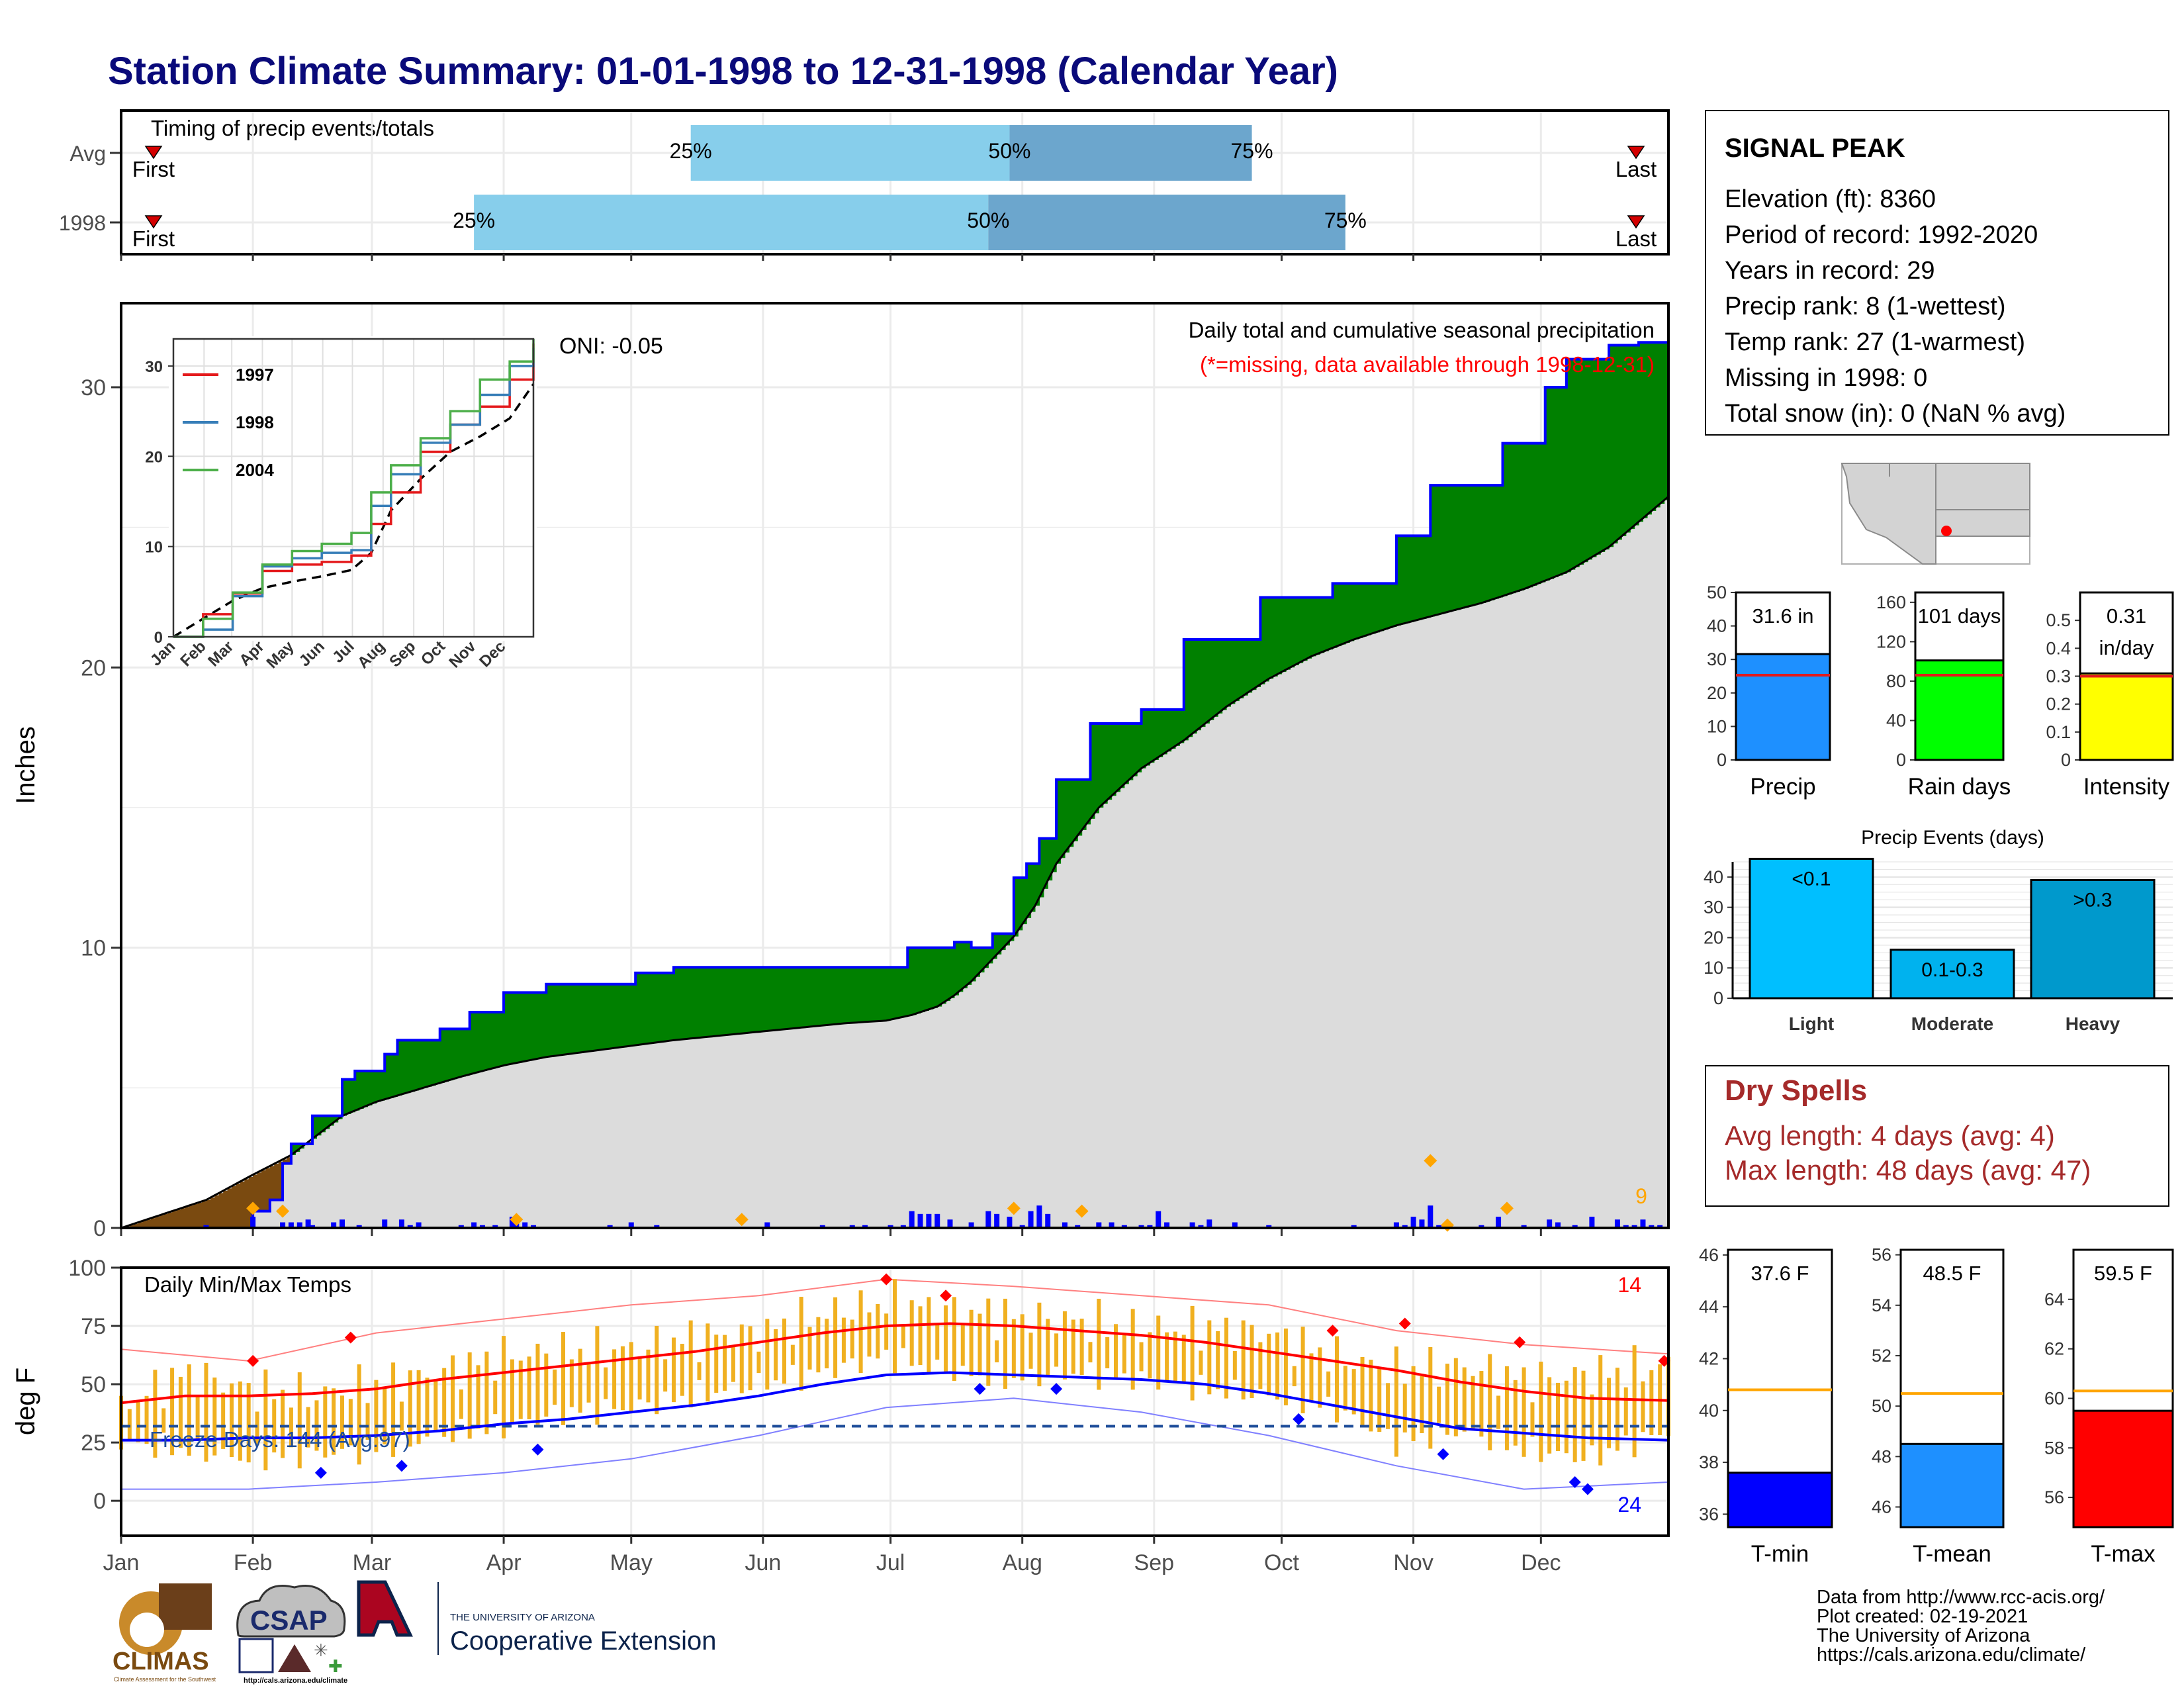 This screenshot has width=2184, height=1688. I want to click on tmean-bar, so click(1952, 1485).